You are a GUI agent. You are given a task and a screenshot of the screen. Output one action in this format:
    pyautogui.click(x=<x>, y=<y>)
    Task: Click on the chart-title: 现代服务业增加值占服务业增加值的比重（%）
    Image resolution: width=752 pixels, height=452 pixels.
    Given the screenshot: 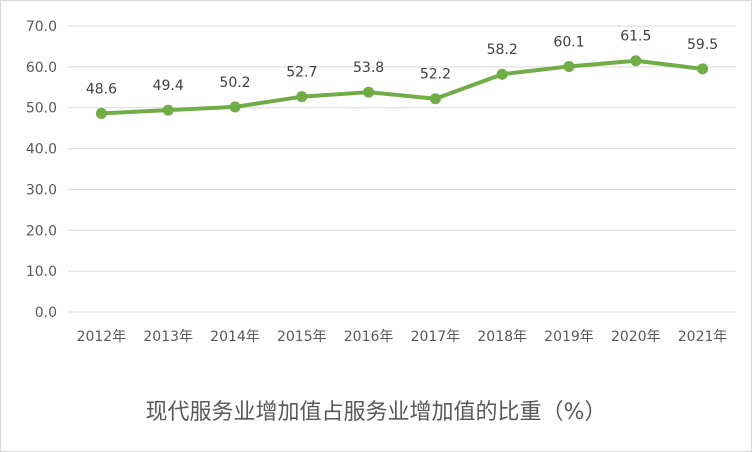 What is the action you would take?
    pyautogui.click(x=376, y=412)
    